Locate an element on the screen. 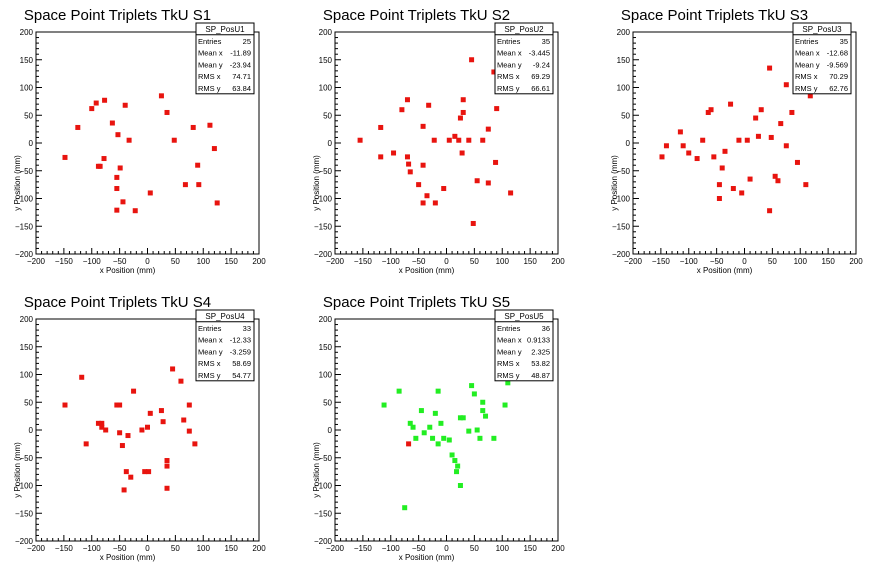 The width and height of the screenshot is (896, 579). stats-label: Mean y is located at coordinates (509, 64).